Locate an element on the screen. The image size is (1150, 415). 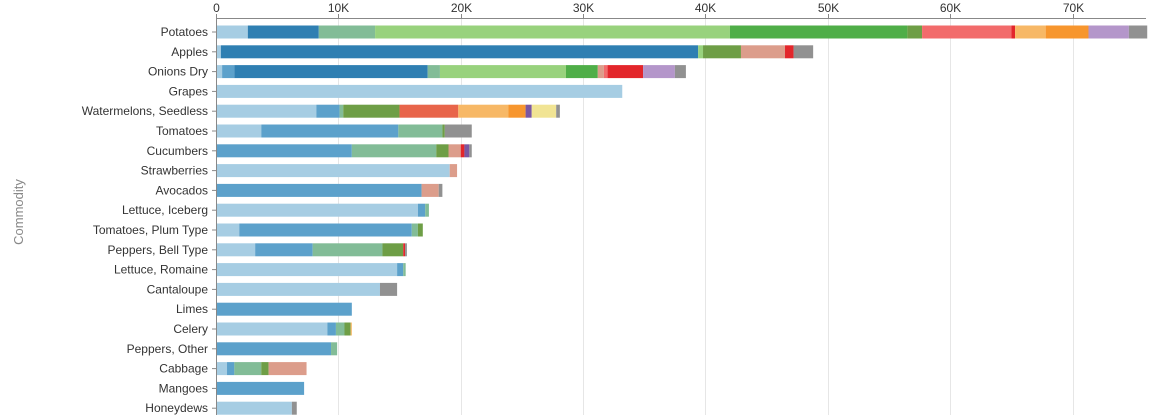
category-label: Watermelons, Seedless is located at coordinates (145, 111).